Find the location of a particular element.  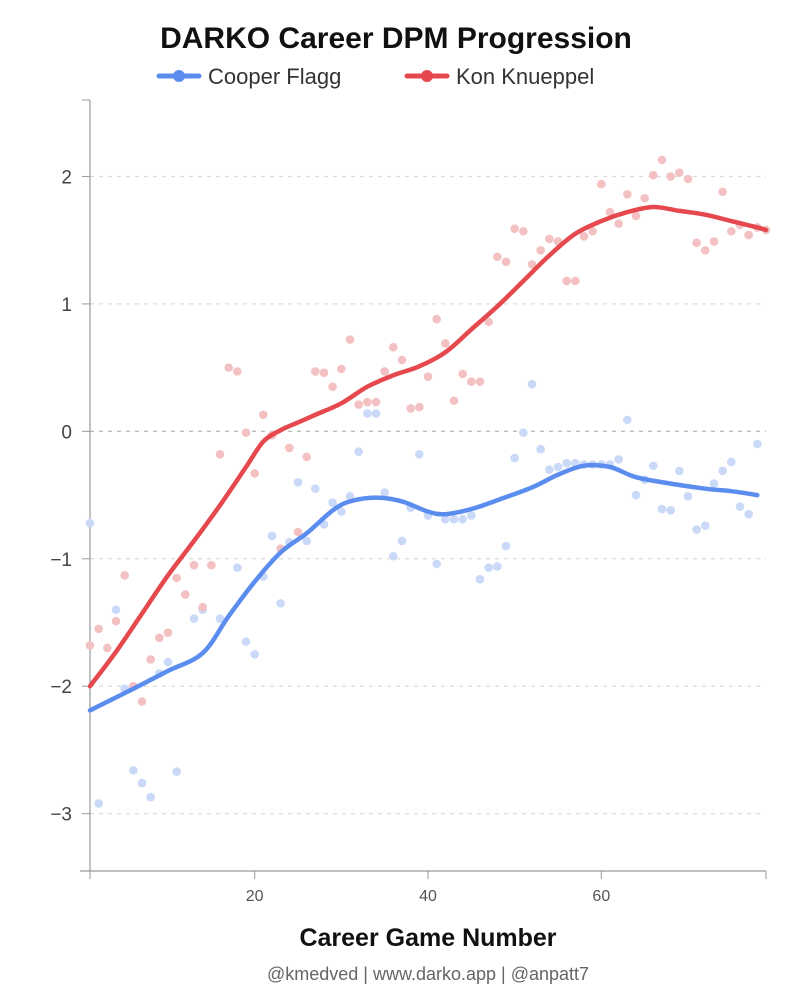

legend: Cooper Flagg Kon Knueppel is located at coordinates (375, 76).